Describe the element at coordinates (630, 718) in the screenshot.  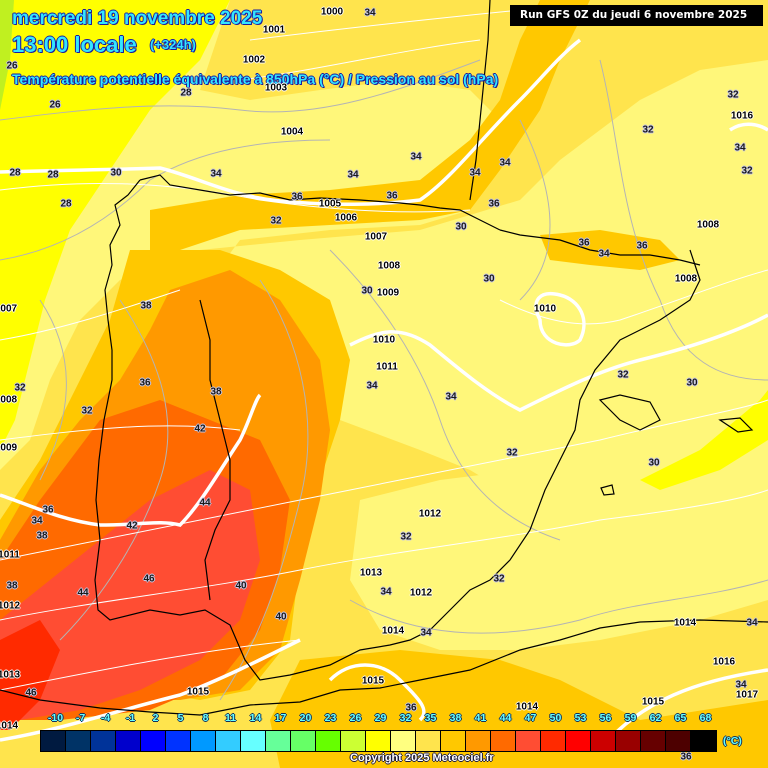
I see `legend-tick: 59` at that location.